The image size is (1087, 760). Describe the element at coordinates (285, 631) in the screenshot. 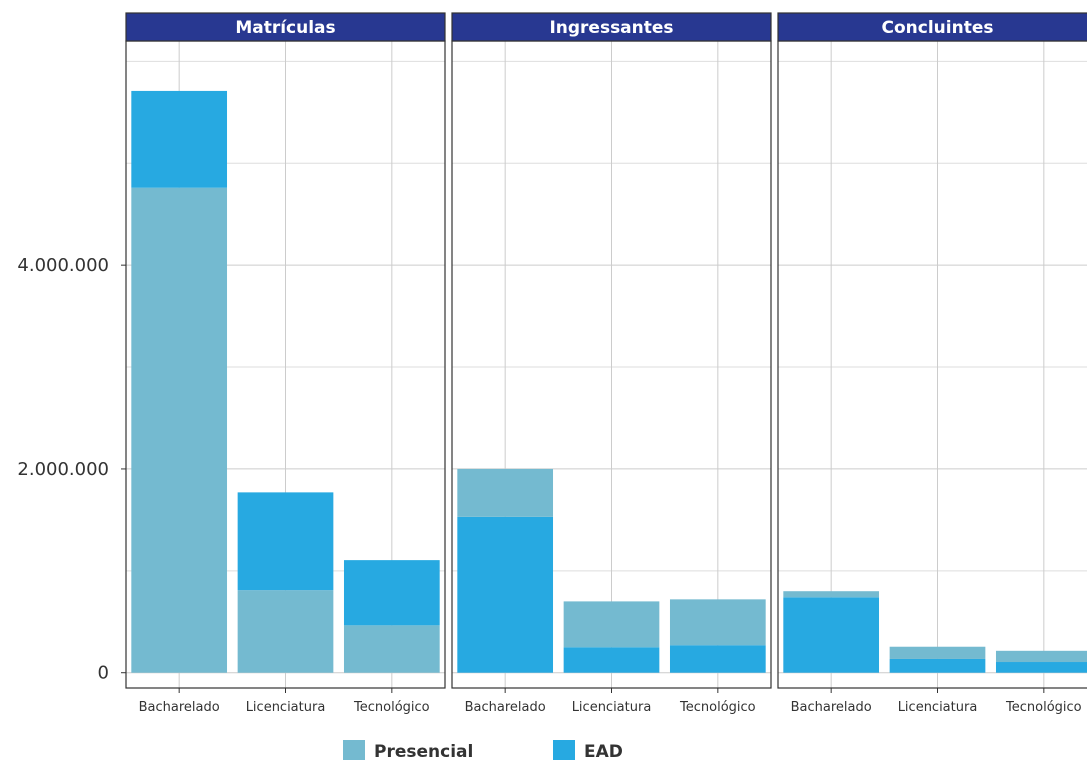

I see `bar-matriculas-licenciatura-presencial` at that location.